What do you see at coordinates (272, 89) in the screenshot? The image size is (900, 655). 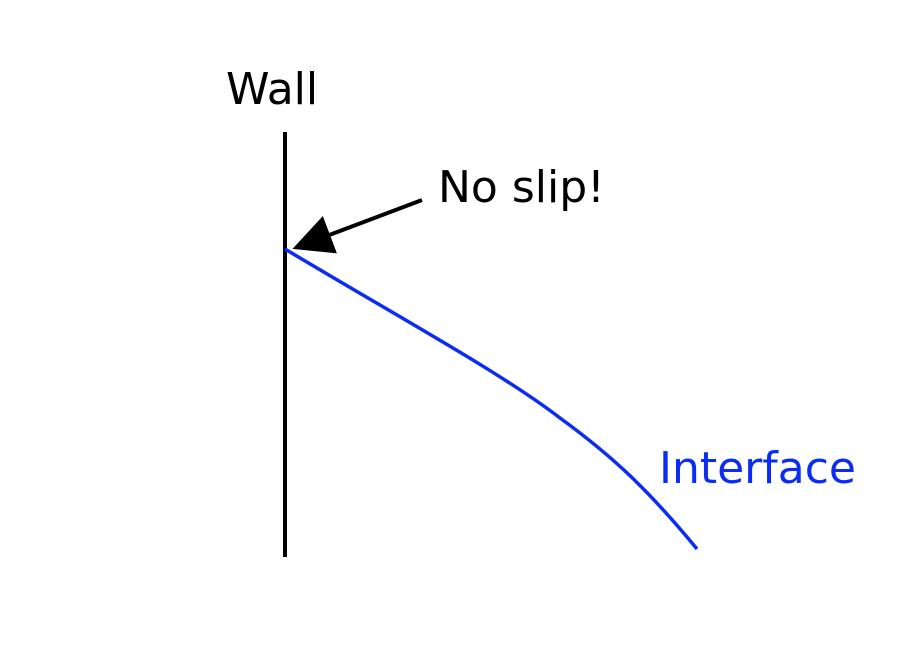 I see `wall-label: Wall` at bounding box center [272, 89].